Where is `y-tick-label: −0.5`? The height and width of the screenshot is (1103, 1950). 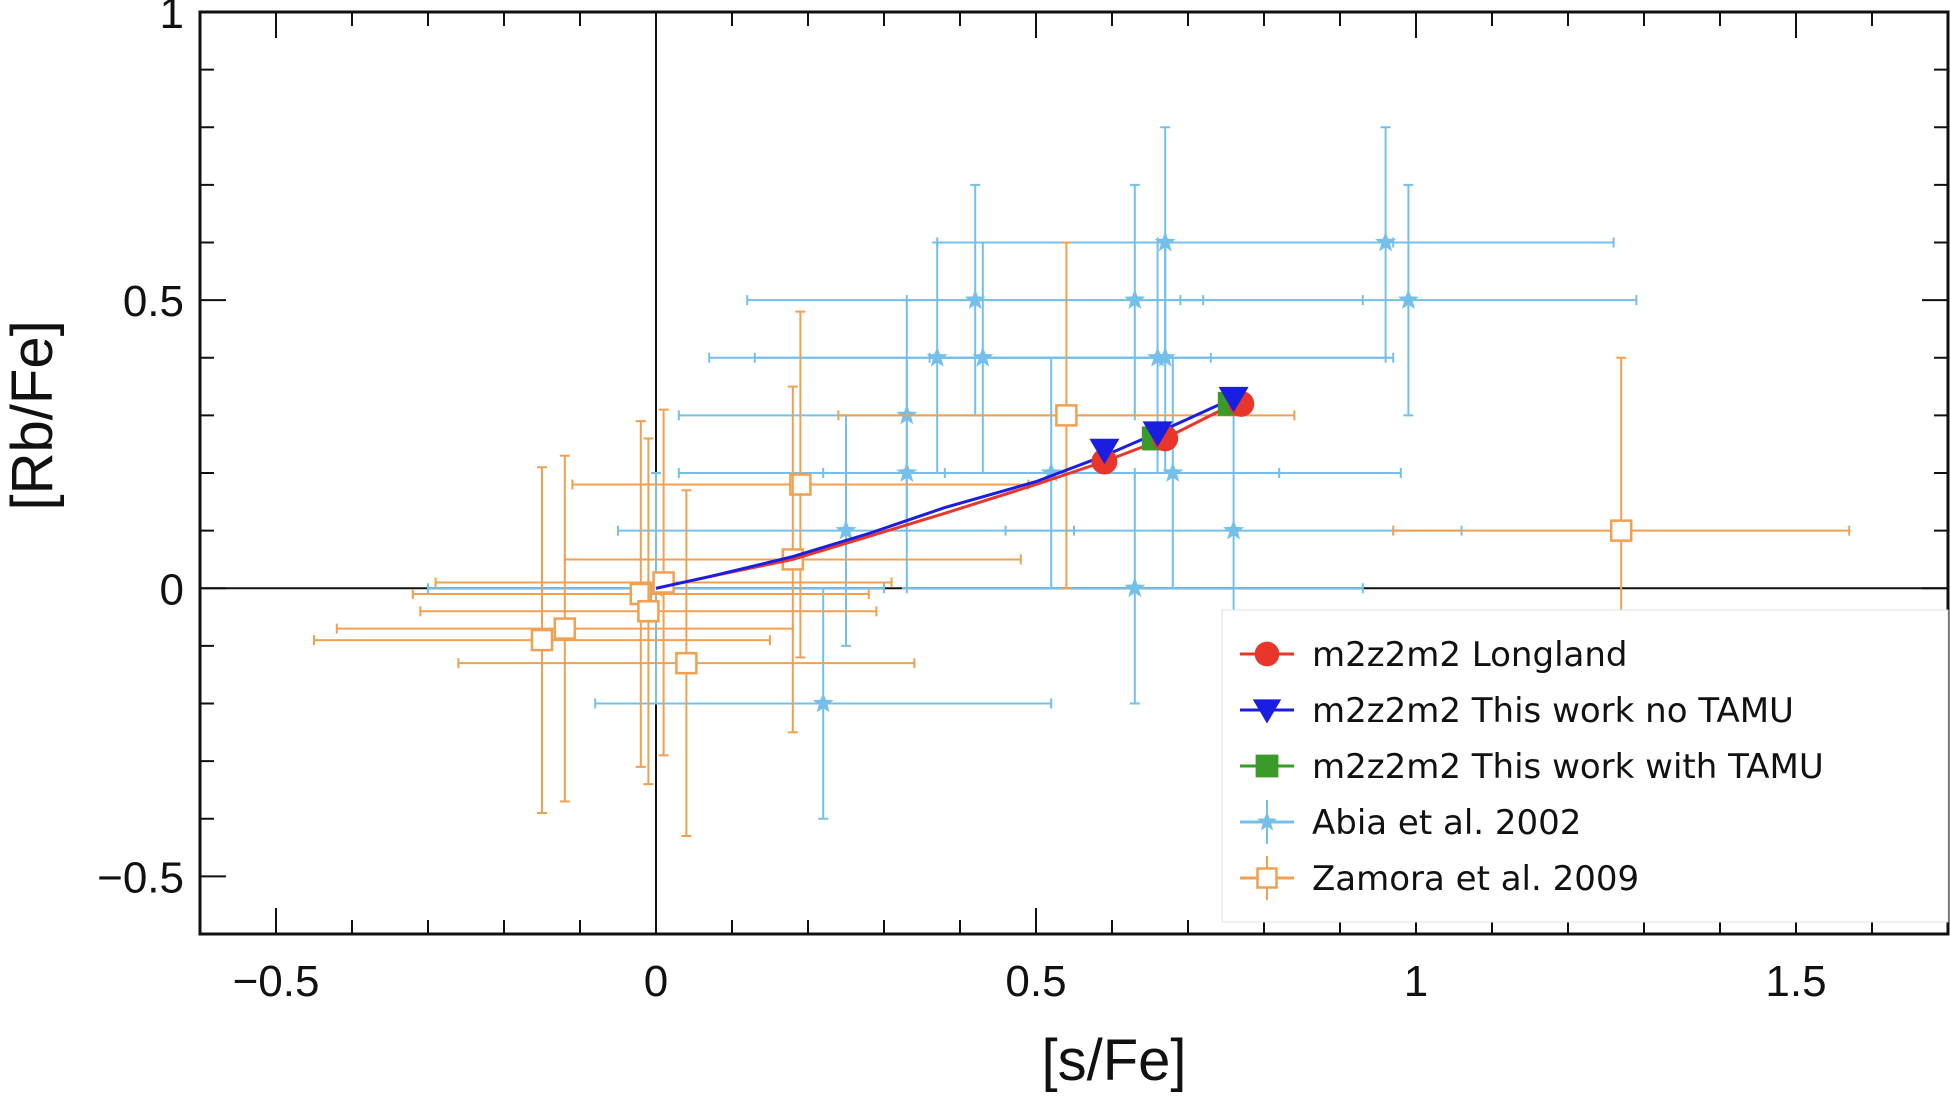
y-tick-label: −0.5 is located at coordinates (140, 877).